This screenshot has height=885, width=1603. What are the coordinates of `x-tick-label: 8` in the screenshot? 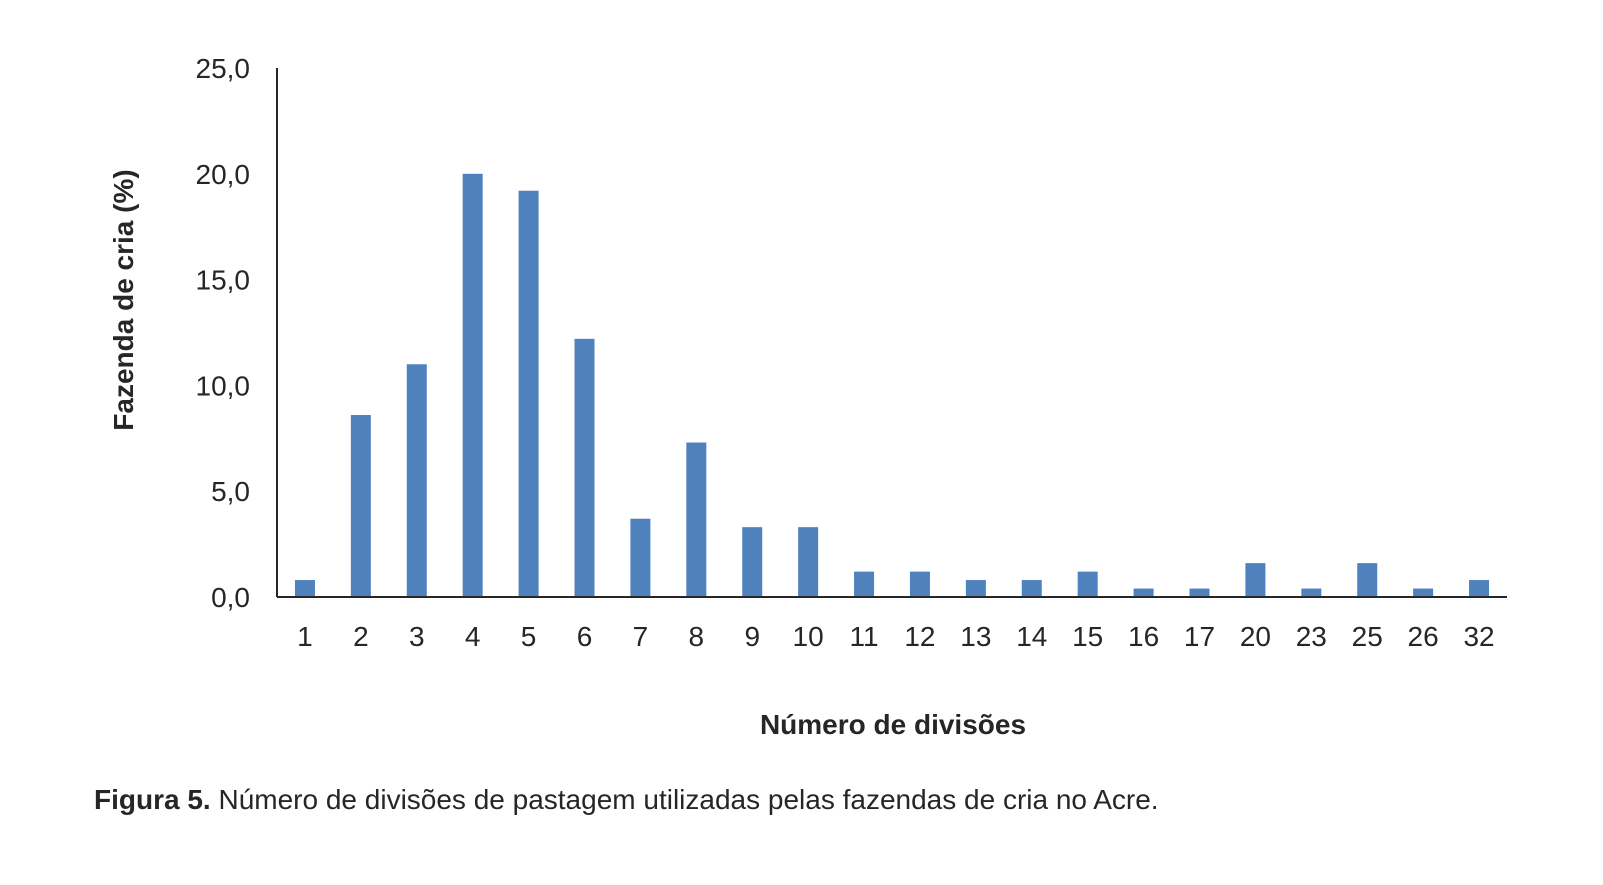 It's located at (697, 636).